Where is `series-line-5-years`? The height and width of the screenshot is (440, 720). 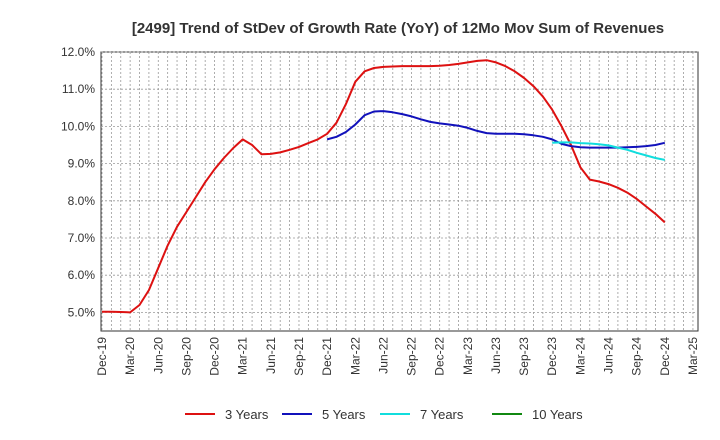
series-line-5-years is located at coordinates (496, 129).